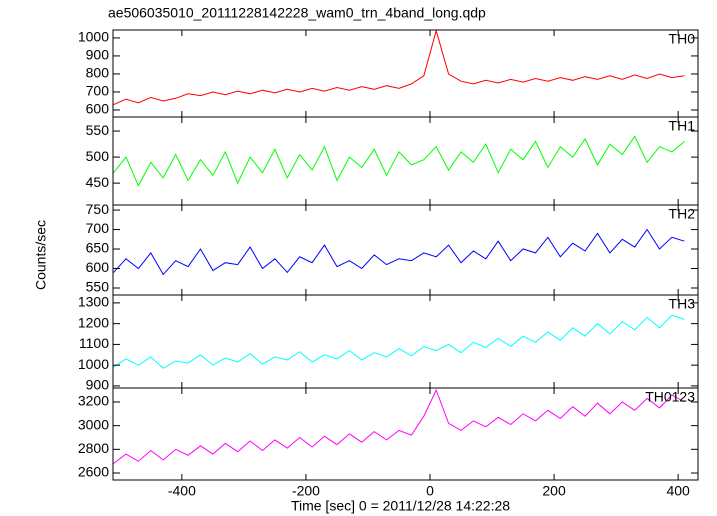  Describe the element at coordinates (93, 424) in the screenshot. I see `y-tick-label: 3000` at that location.